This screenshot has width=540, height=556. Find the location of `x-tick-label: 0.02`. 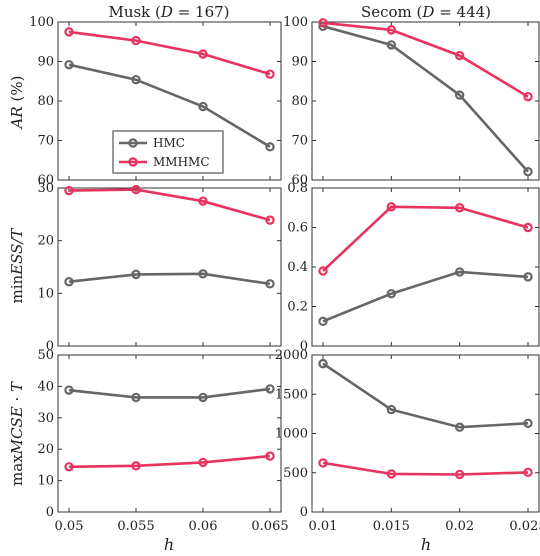

x-tick-label: 0.02 is located at coordinates (459, 526).